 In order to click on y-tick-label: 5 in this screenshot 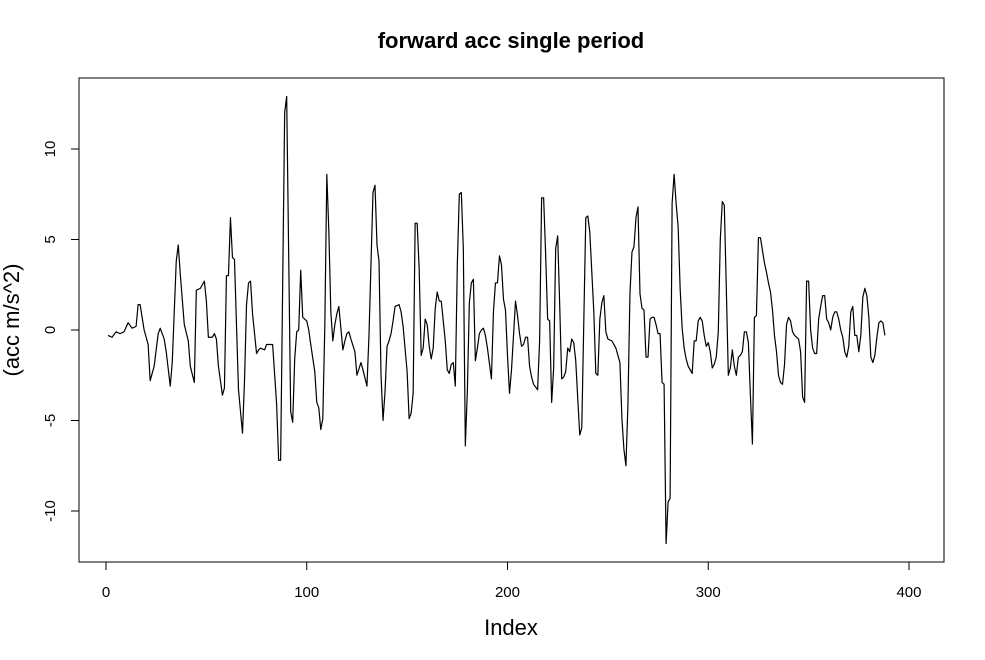, I will do `click(50, 239)`.